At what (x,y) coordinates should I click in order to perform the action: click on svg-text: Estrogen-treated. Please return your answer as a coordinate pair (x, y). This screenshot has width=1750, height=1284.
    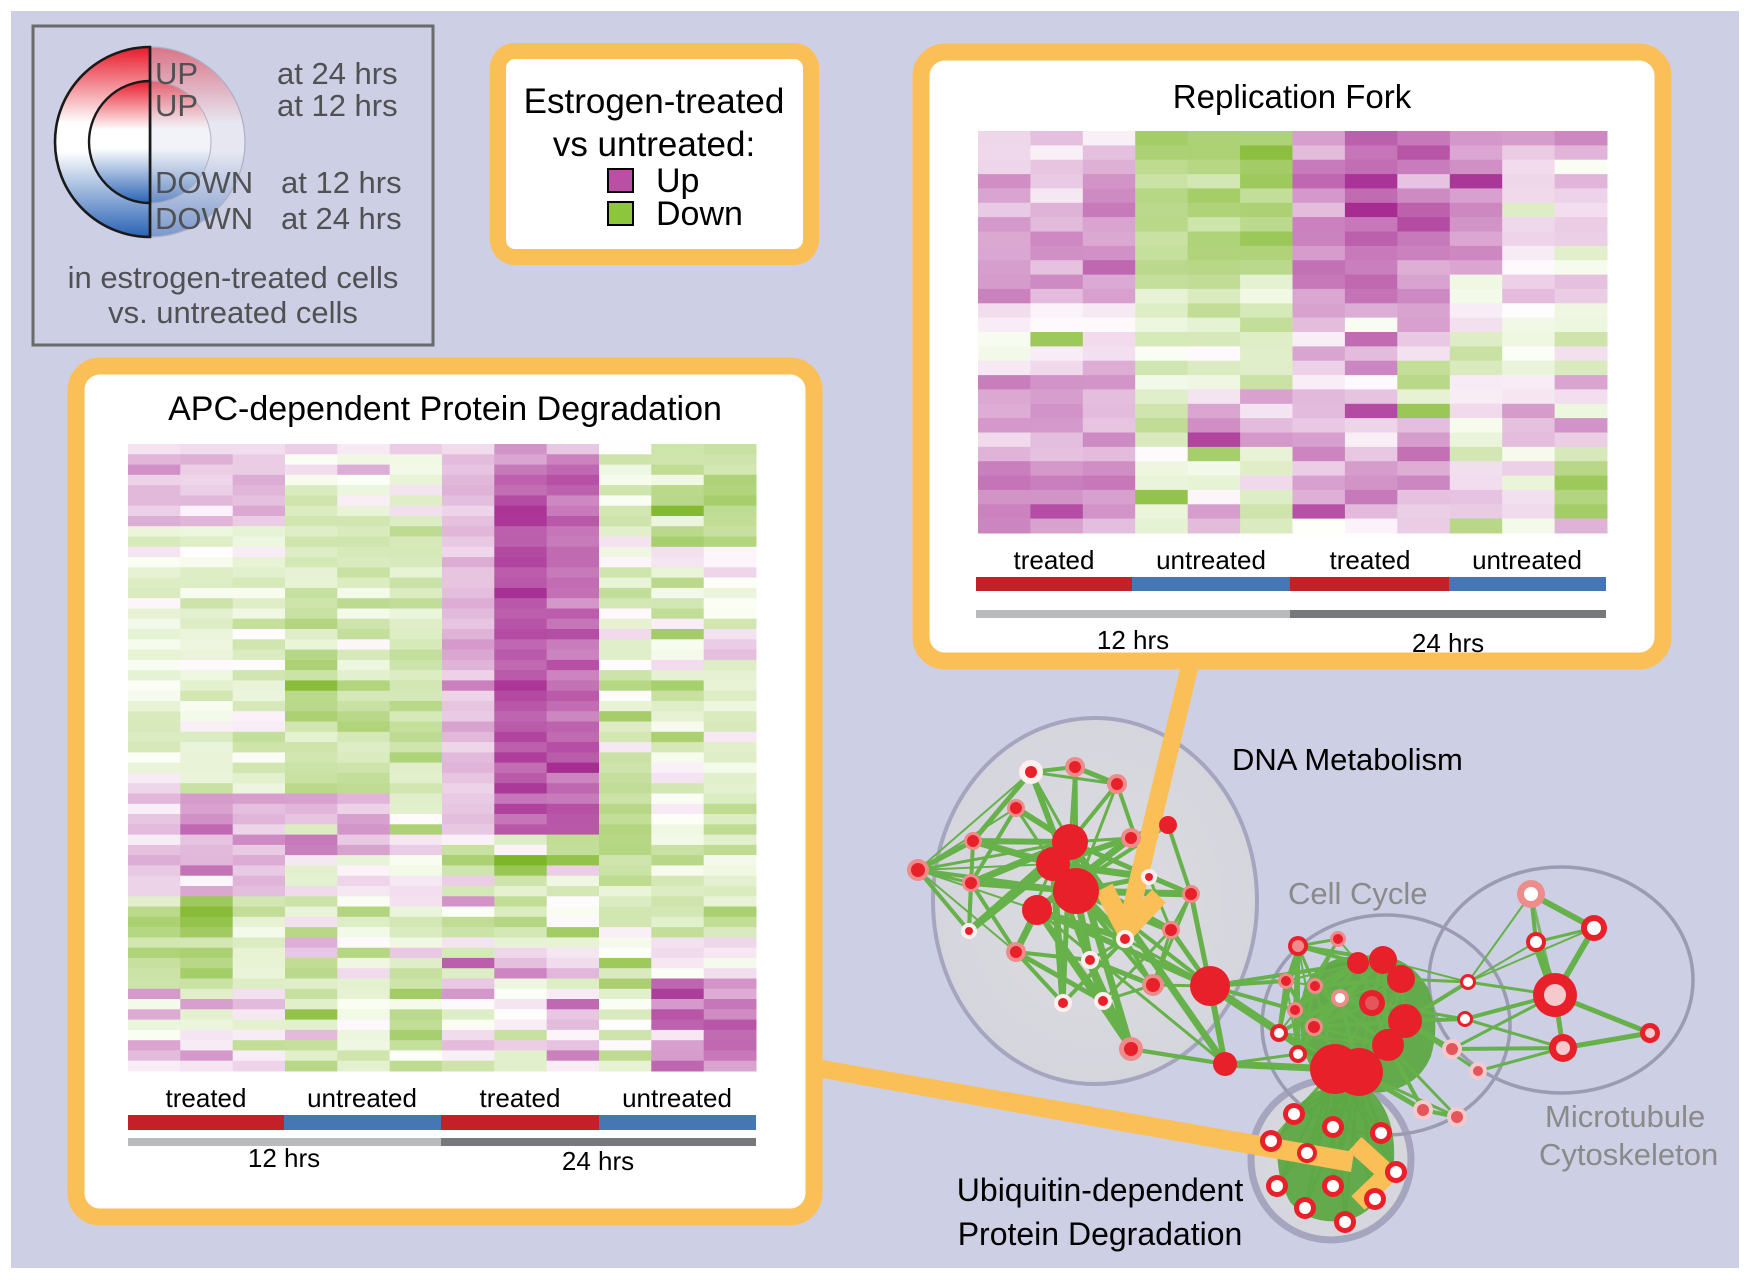
    Looking at the image, I should click on (654, 101).